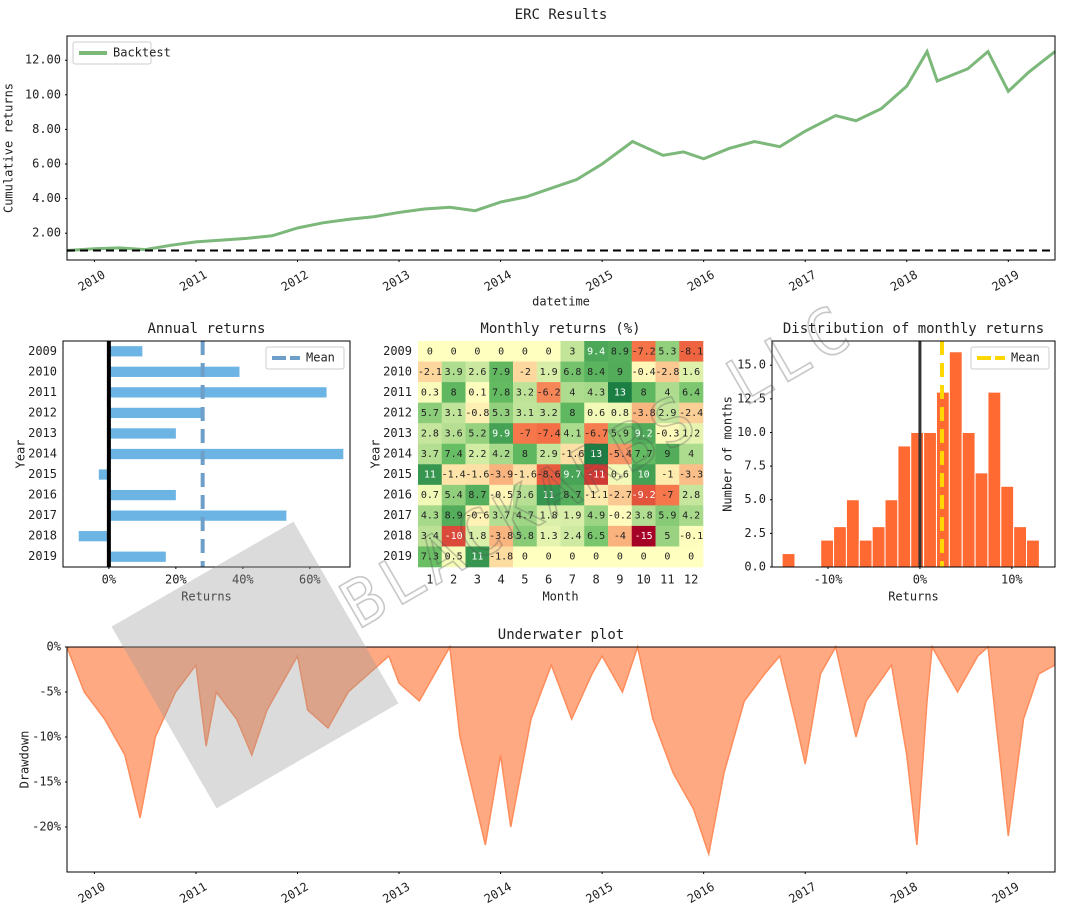 This screenshot has height=912, width=1065. What do you see at coordinates (691, 580) in the screenshot?
I see `x-tick-label: 12` at bounding box center [691, 580].